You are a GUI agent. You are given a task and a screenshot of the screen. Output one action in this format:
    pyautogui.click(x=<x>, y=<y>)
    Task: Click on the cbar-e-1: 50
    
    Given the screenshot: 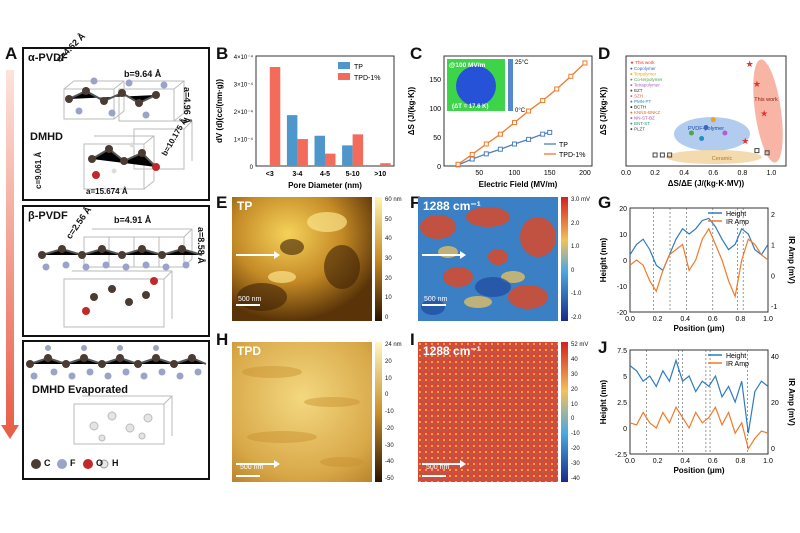 What is the action you would take?
    pyautogui.click(x=388, y=219)
    